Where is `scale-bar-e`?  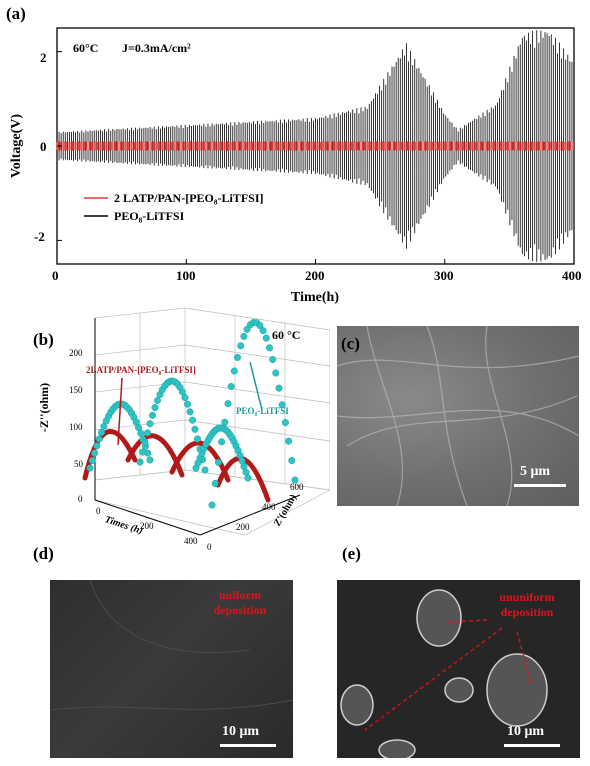 scale-bar-e is located at coordinates (532, 745).